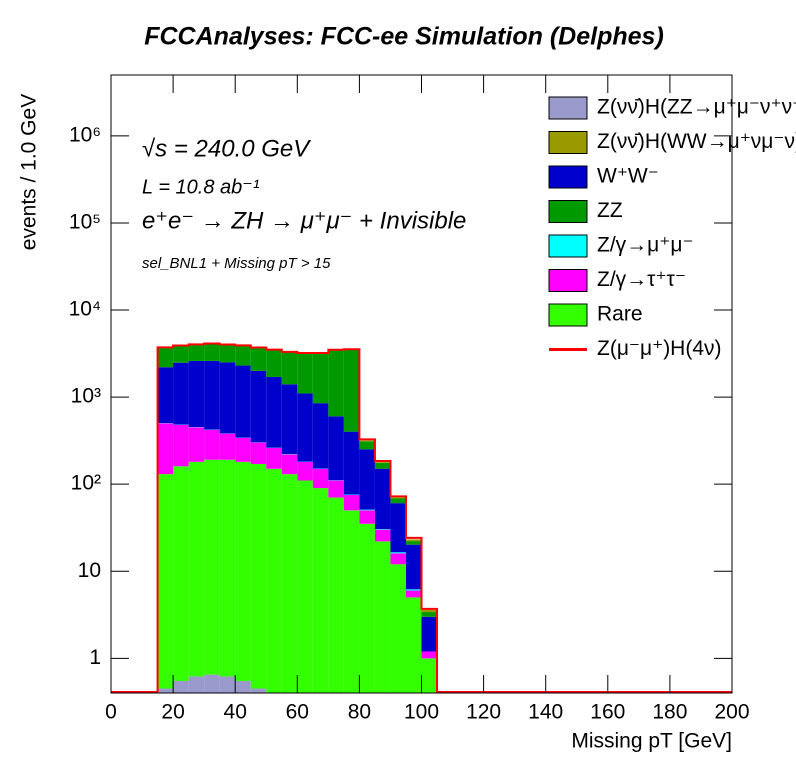 The width and height of the screenshot is (796, 772). Describe the element at coordinates (297, 712) in the screenshot. I see `x-tick-label: 60` at that location.